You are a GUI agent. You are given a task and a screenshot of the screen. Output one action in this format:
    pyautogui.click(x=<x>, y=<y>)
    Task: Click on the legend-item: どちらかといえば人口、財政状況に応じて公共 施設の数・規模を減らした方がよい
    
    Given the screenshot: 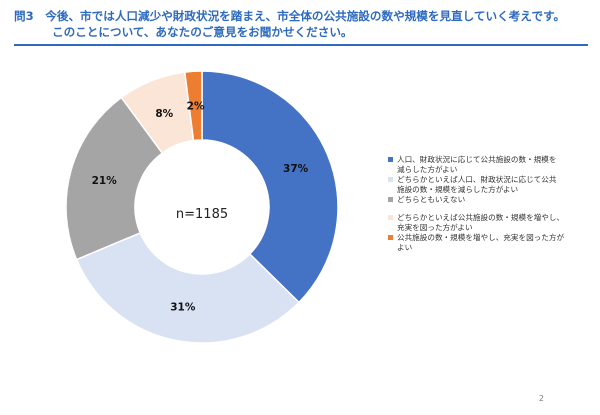 What is the action you would take?
    pyautogui.click(x=490, y=185)
    